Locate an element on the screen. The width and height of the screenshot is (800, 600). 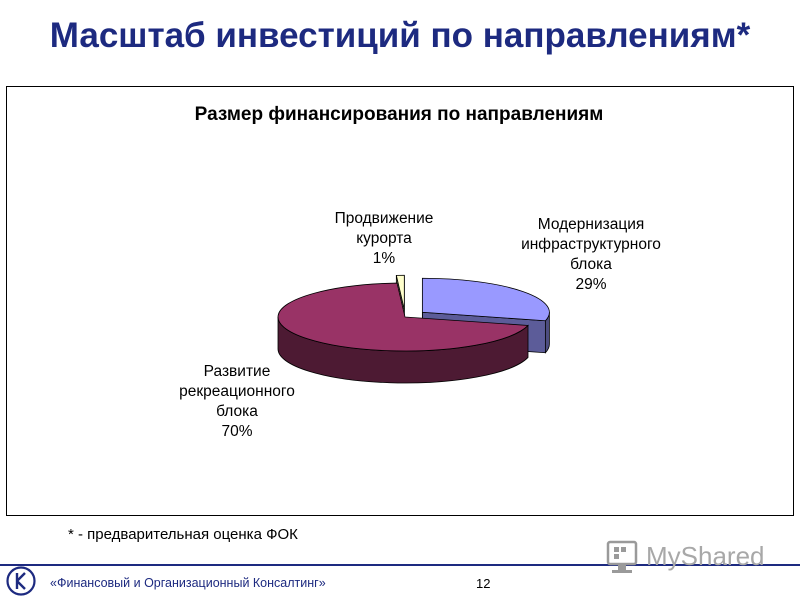
footnote: * - предварительная оценка ФОК is located at coordinates (183, 534).